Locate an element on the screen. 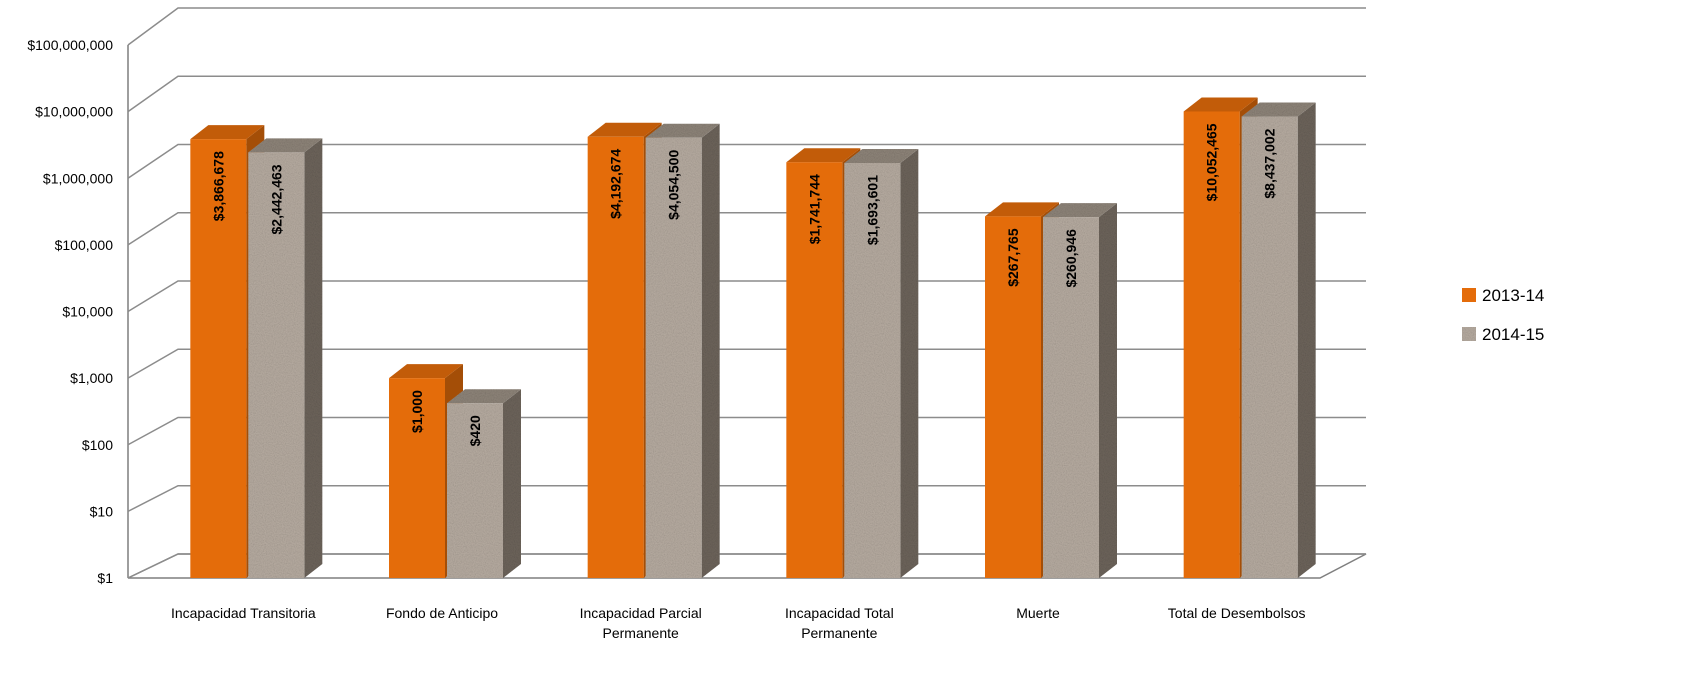 The image size is (1701, 700). data-label: $4,054,500 is located at coordinates (674, 185).